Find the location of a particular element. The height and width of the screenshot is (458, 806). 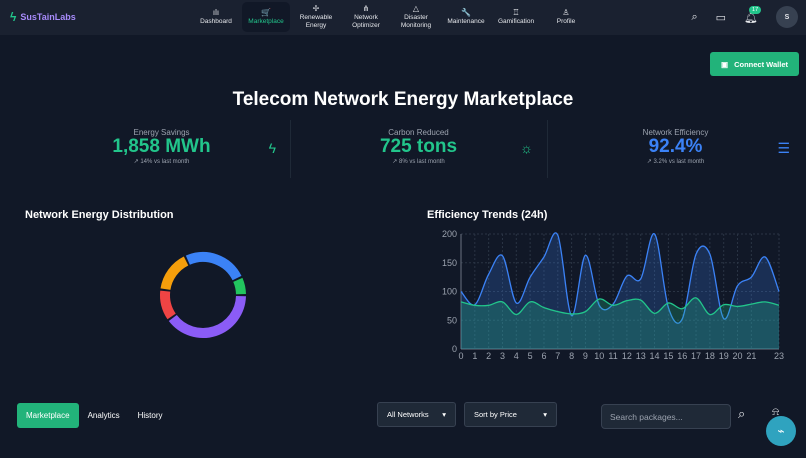

x-tick-label: 3 is located at coordinates (502, 355).